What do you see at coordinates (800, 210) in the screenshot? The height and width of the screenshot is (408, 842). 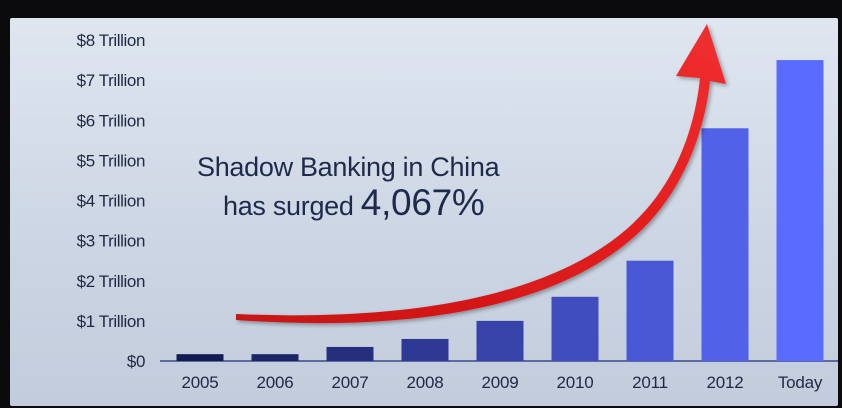 I see `bar-today` at bounding box center [800, 210].